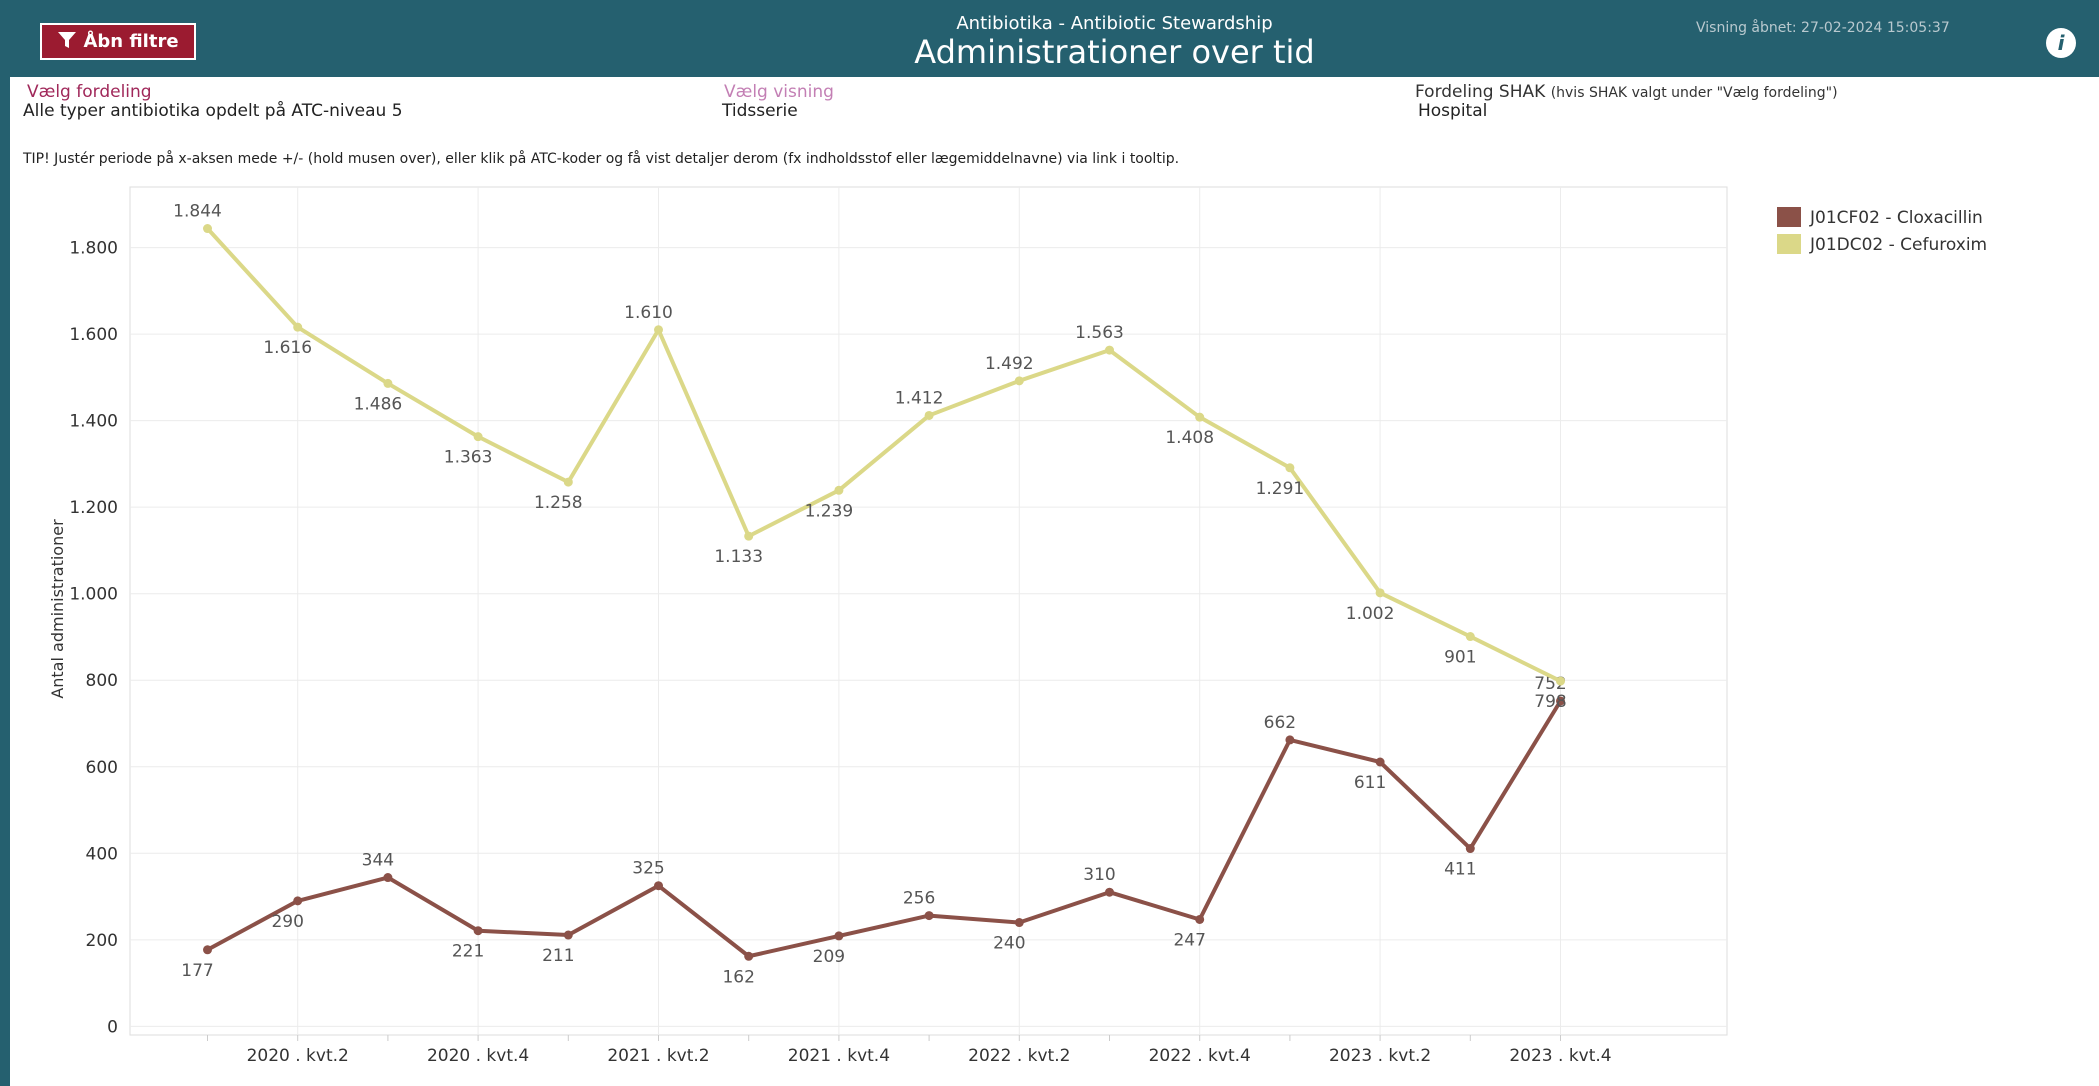 Image resolution: width=2099 pixels, height=1086 pixels. I want to click on data-label: 1.610, so click(648, 313).